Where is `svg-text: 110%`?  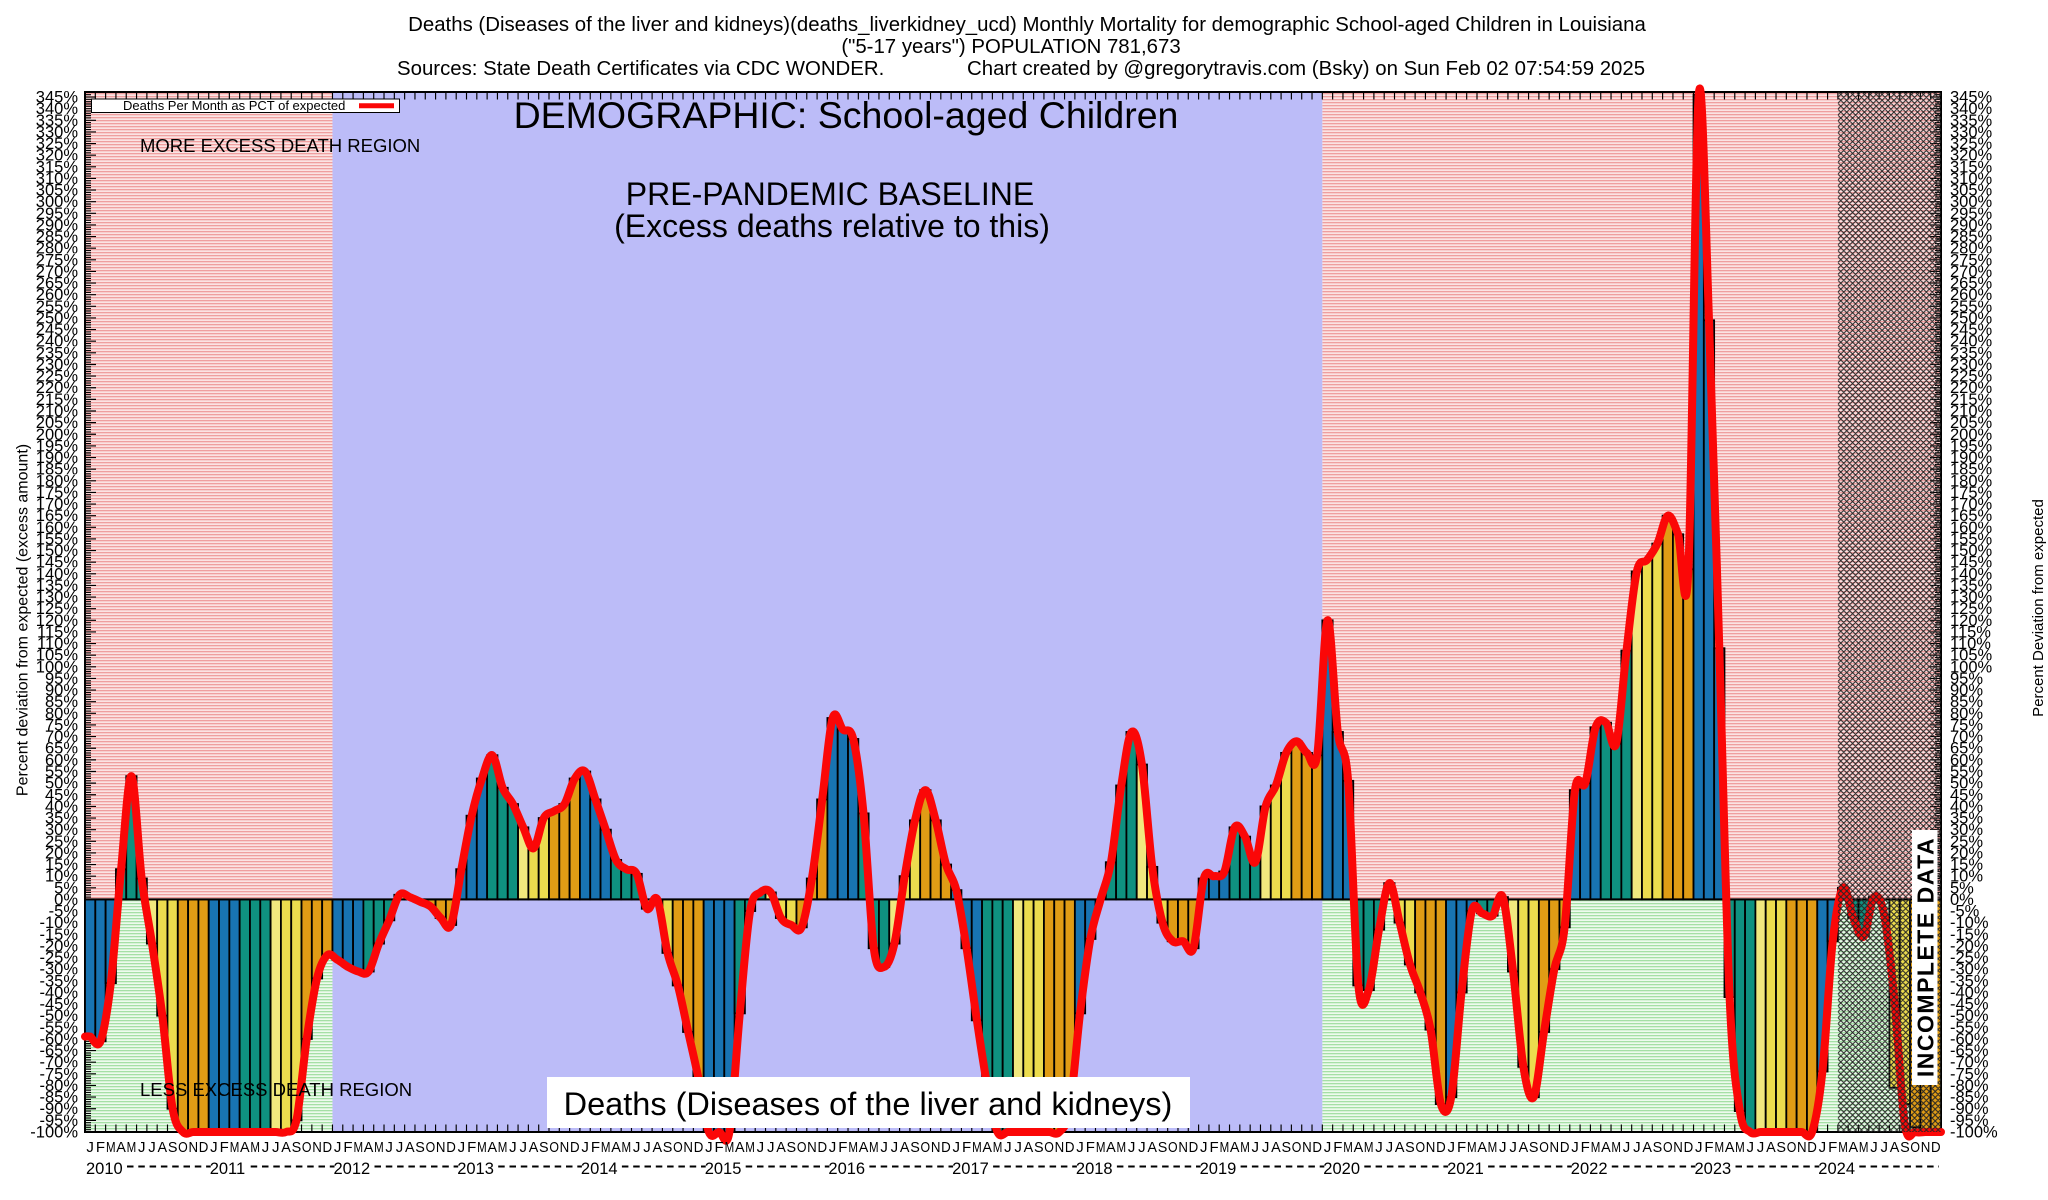
svg-text: 110% is located at coordinates (1970, 644).